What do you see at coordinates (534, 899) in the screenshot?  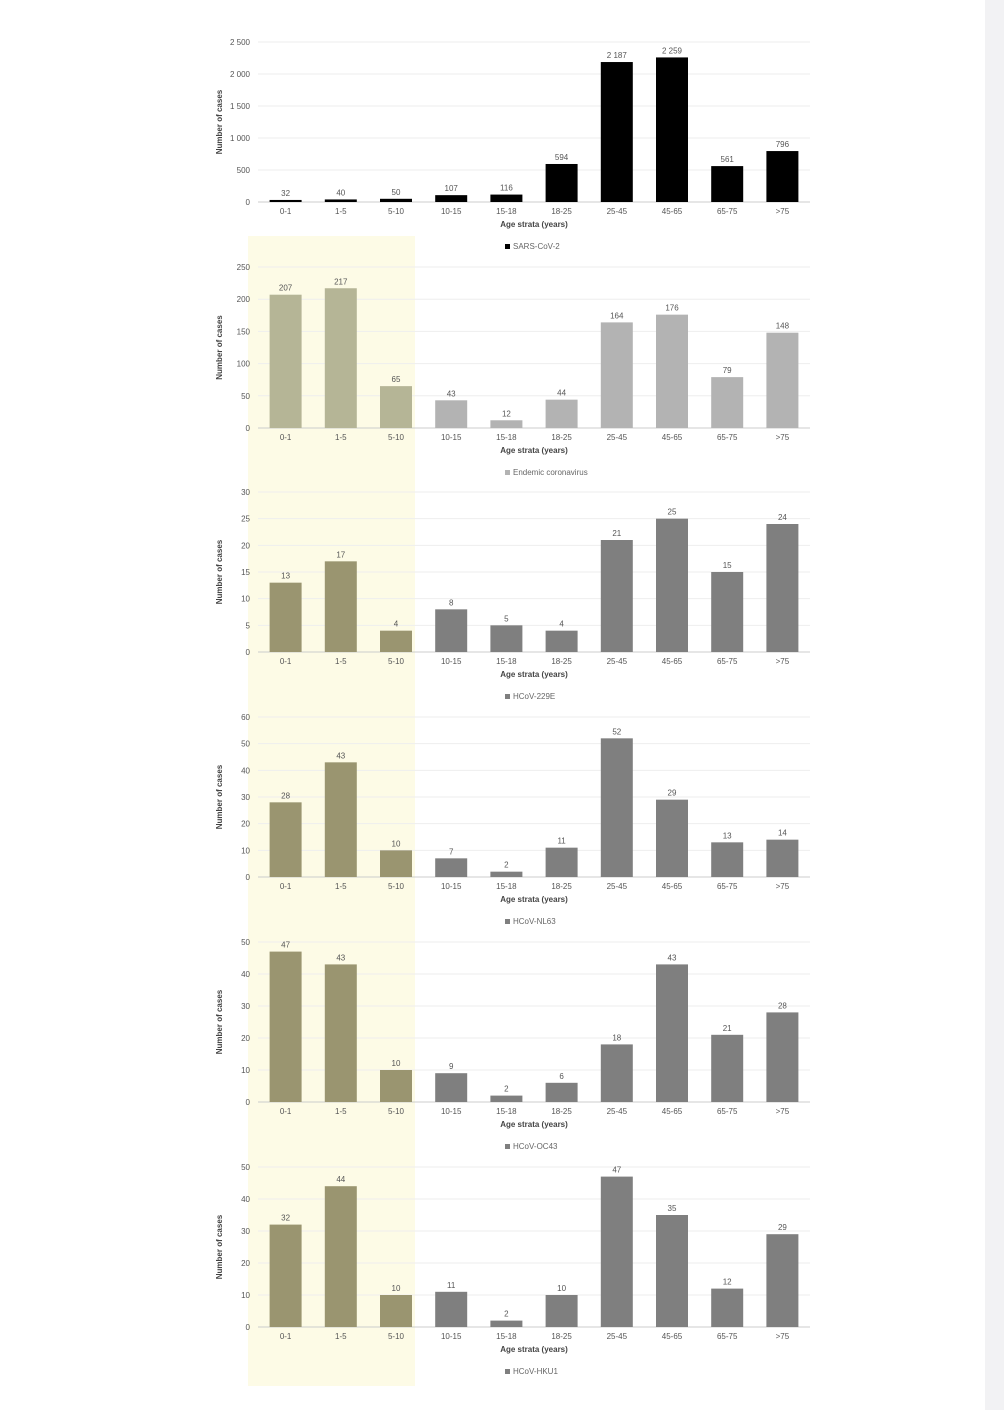 I see `x-axis-title: Age strata (years)` at bounding box center [534, 899].